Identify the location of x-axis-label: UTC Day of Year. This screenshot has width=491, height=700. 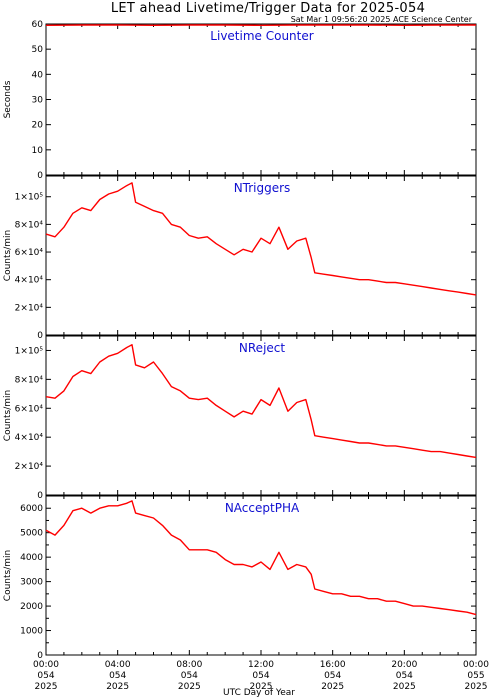
(259, 693).